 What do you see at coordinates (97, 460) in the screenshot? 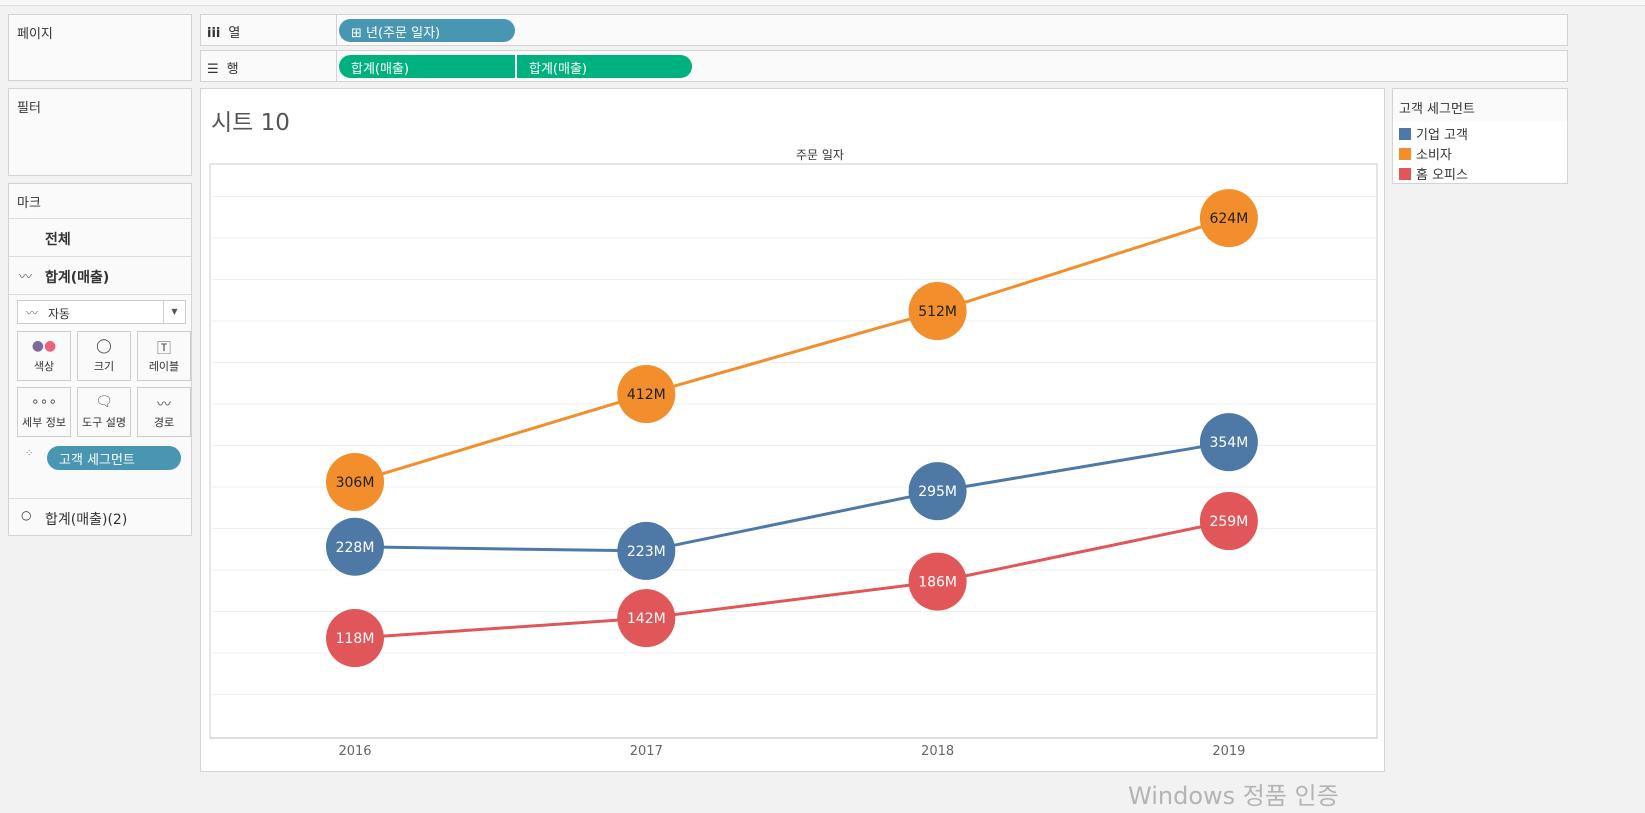
I see `customer-segment-pill-label: 고객 세그먼트` at bounding box center [97, 460].